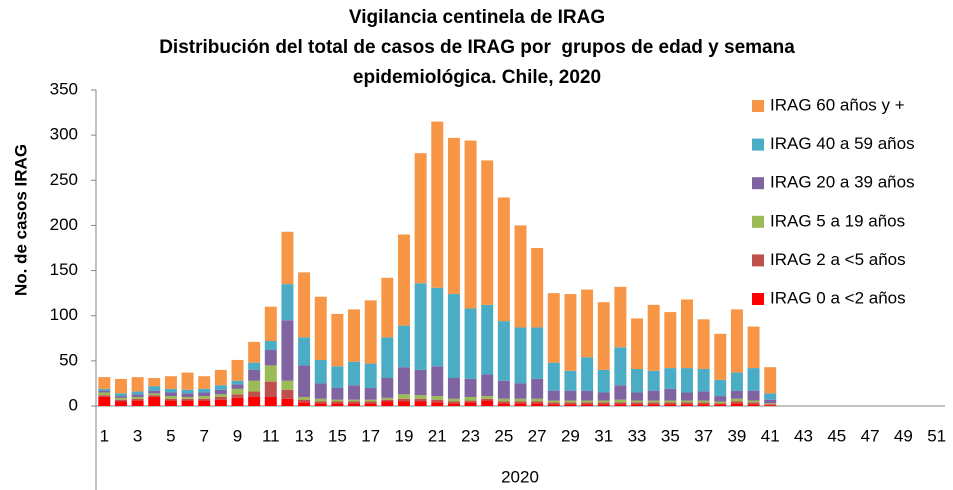  Describe the element at coordinates (537, 435) in the screenshot. I see `x-tick-label: 27` at that location.